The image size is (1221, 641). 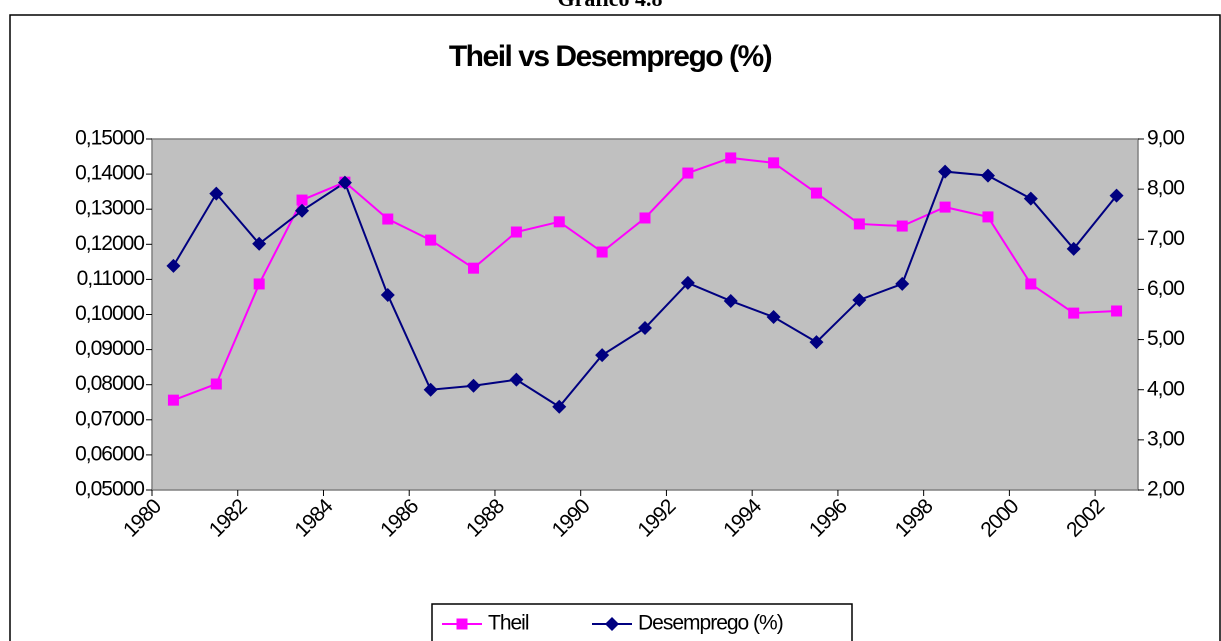 I want to click on y2-tick-label: 2,00, so click(x=1165, y=489).